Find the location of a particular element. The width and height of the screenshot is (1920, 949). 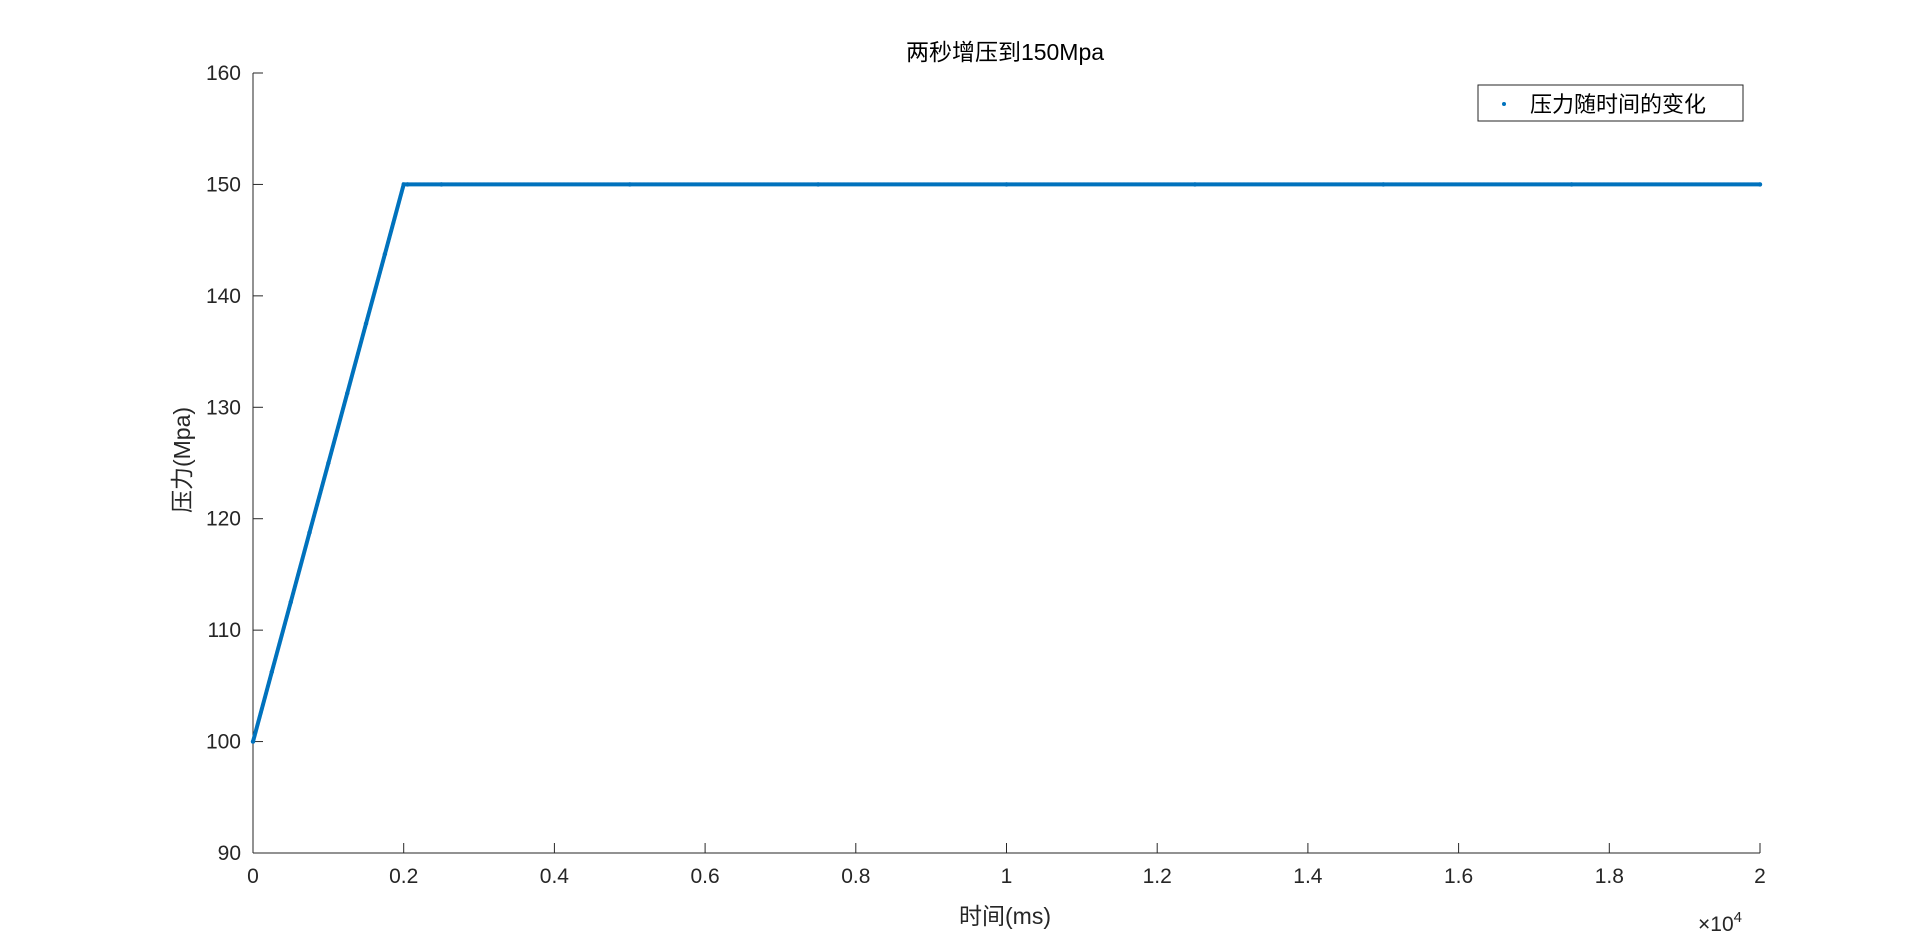

legend-entry-label: 压力随时间的变化 is located at coordinates (1618, 104).